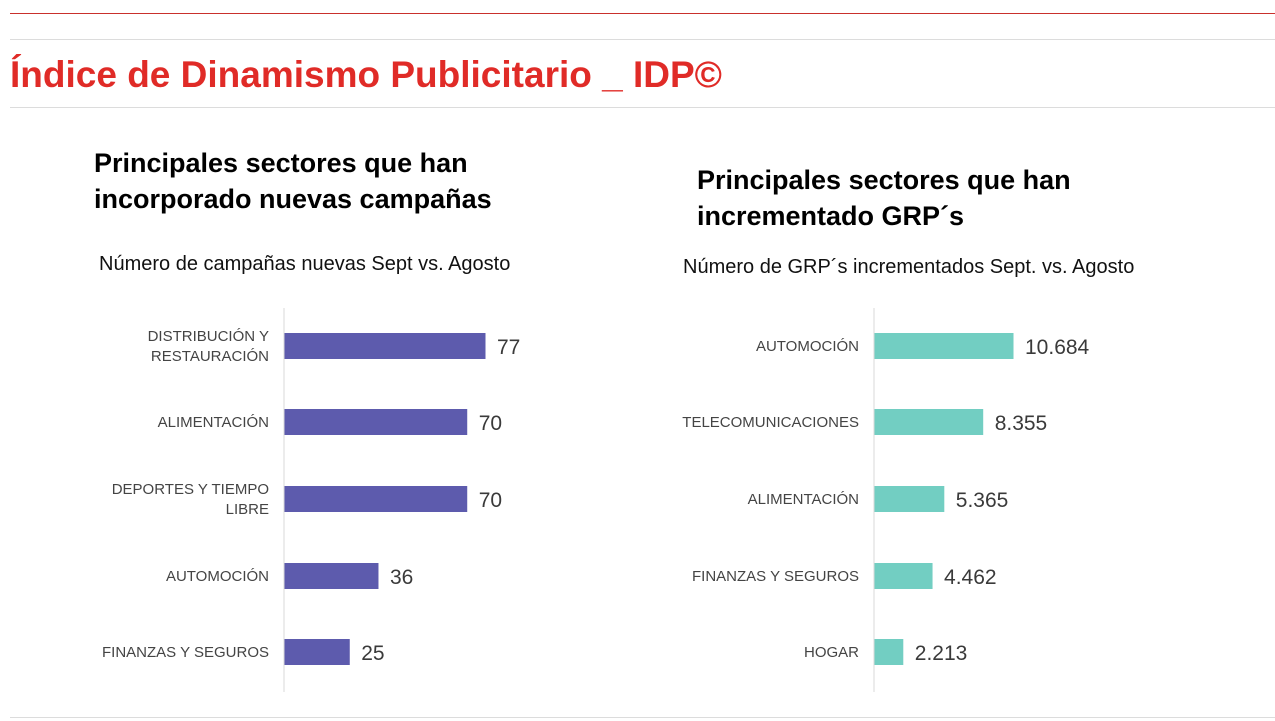  Describe the element at coordinates (190, 499) in the screenshot. I see `category-label: DEPORTES Y TIEMPO LIBRE` at that location.